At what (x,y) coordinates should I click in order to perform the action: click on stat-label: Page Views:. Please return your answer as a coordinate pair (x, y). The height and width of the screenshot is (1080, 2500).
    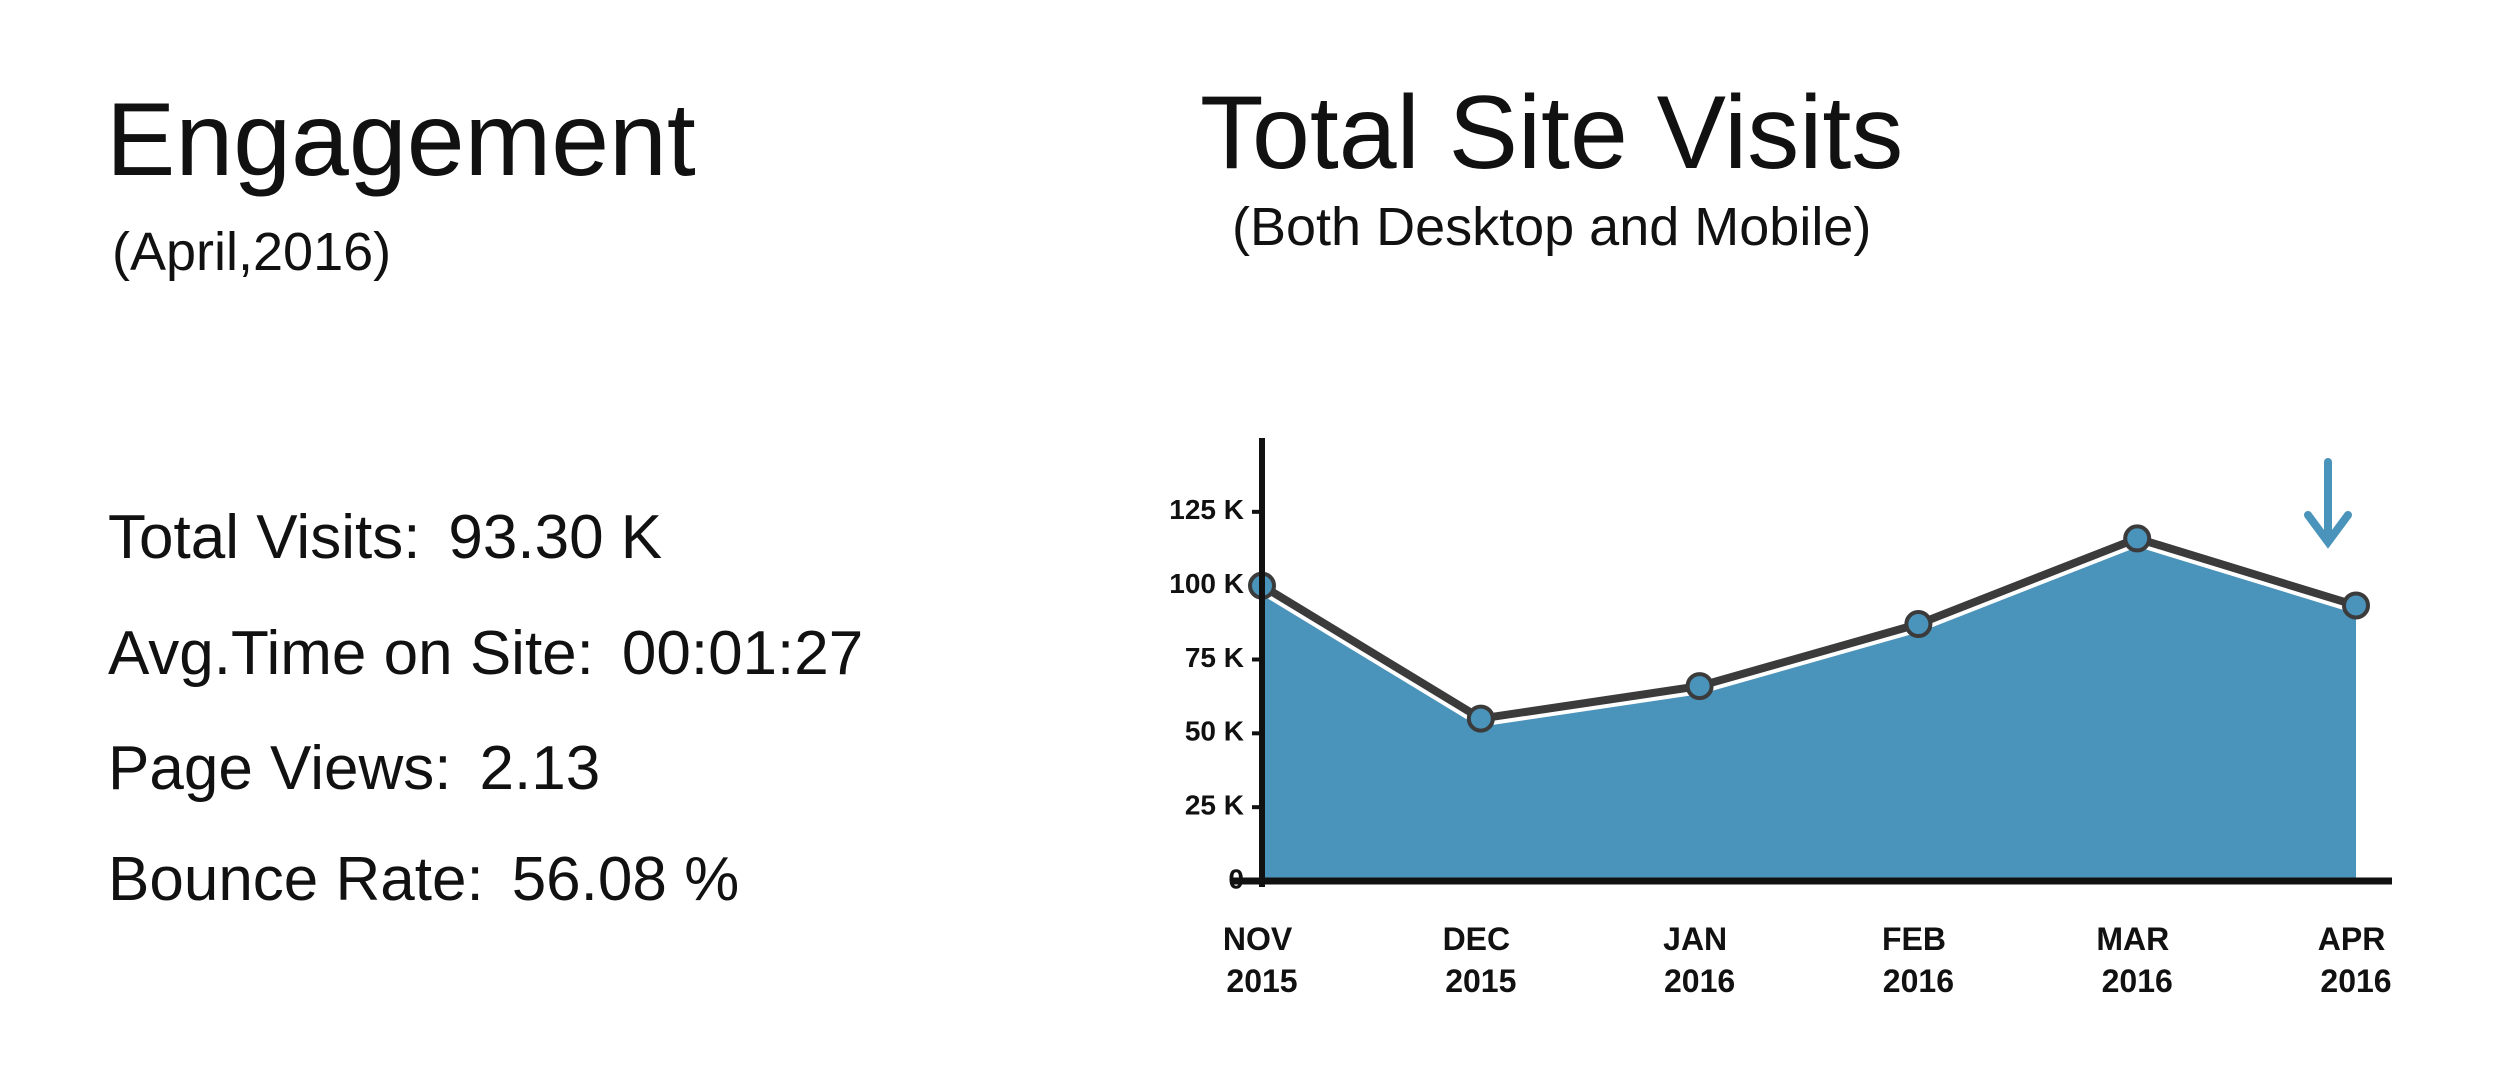
    Looking at the image, I should click on (280, 768).